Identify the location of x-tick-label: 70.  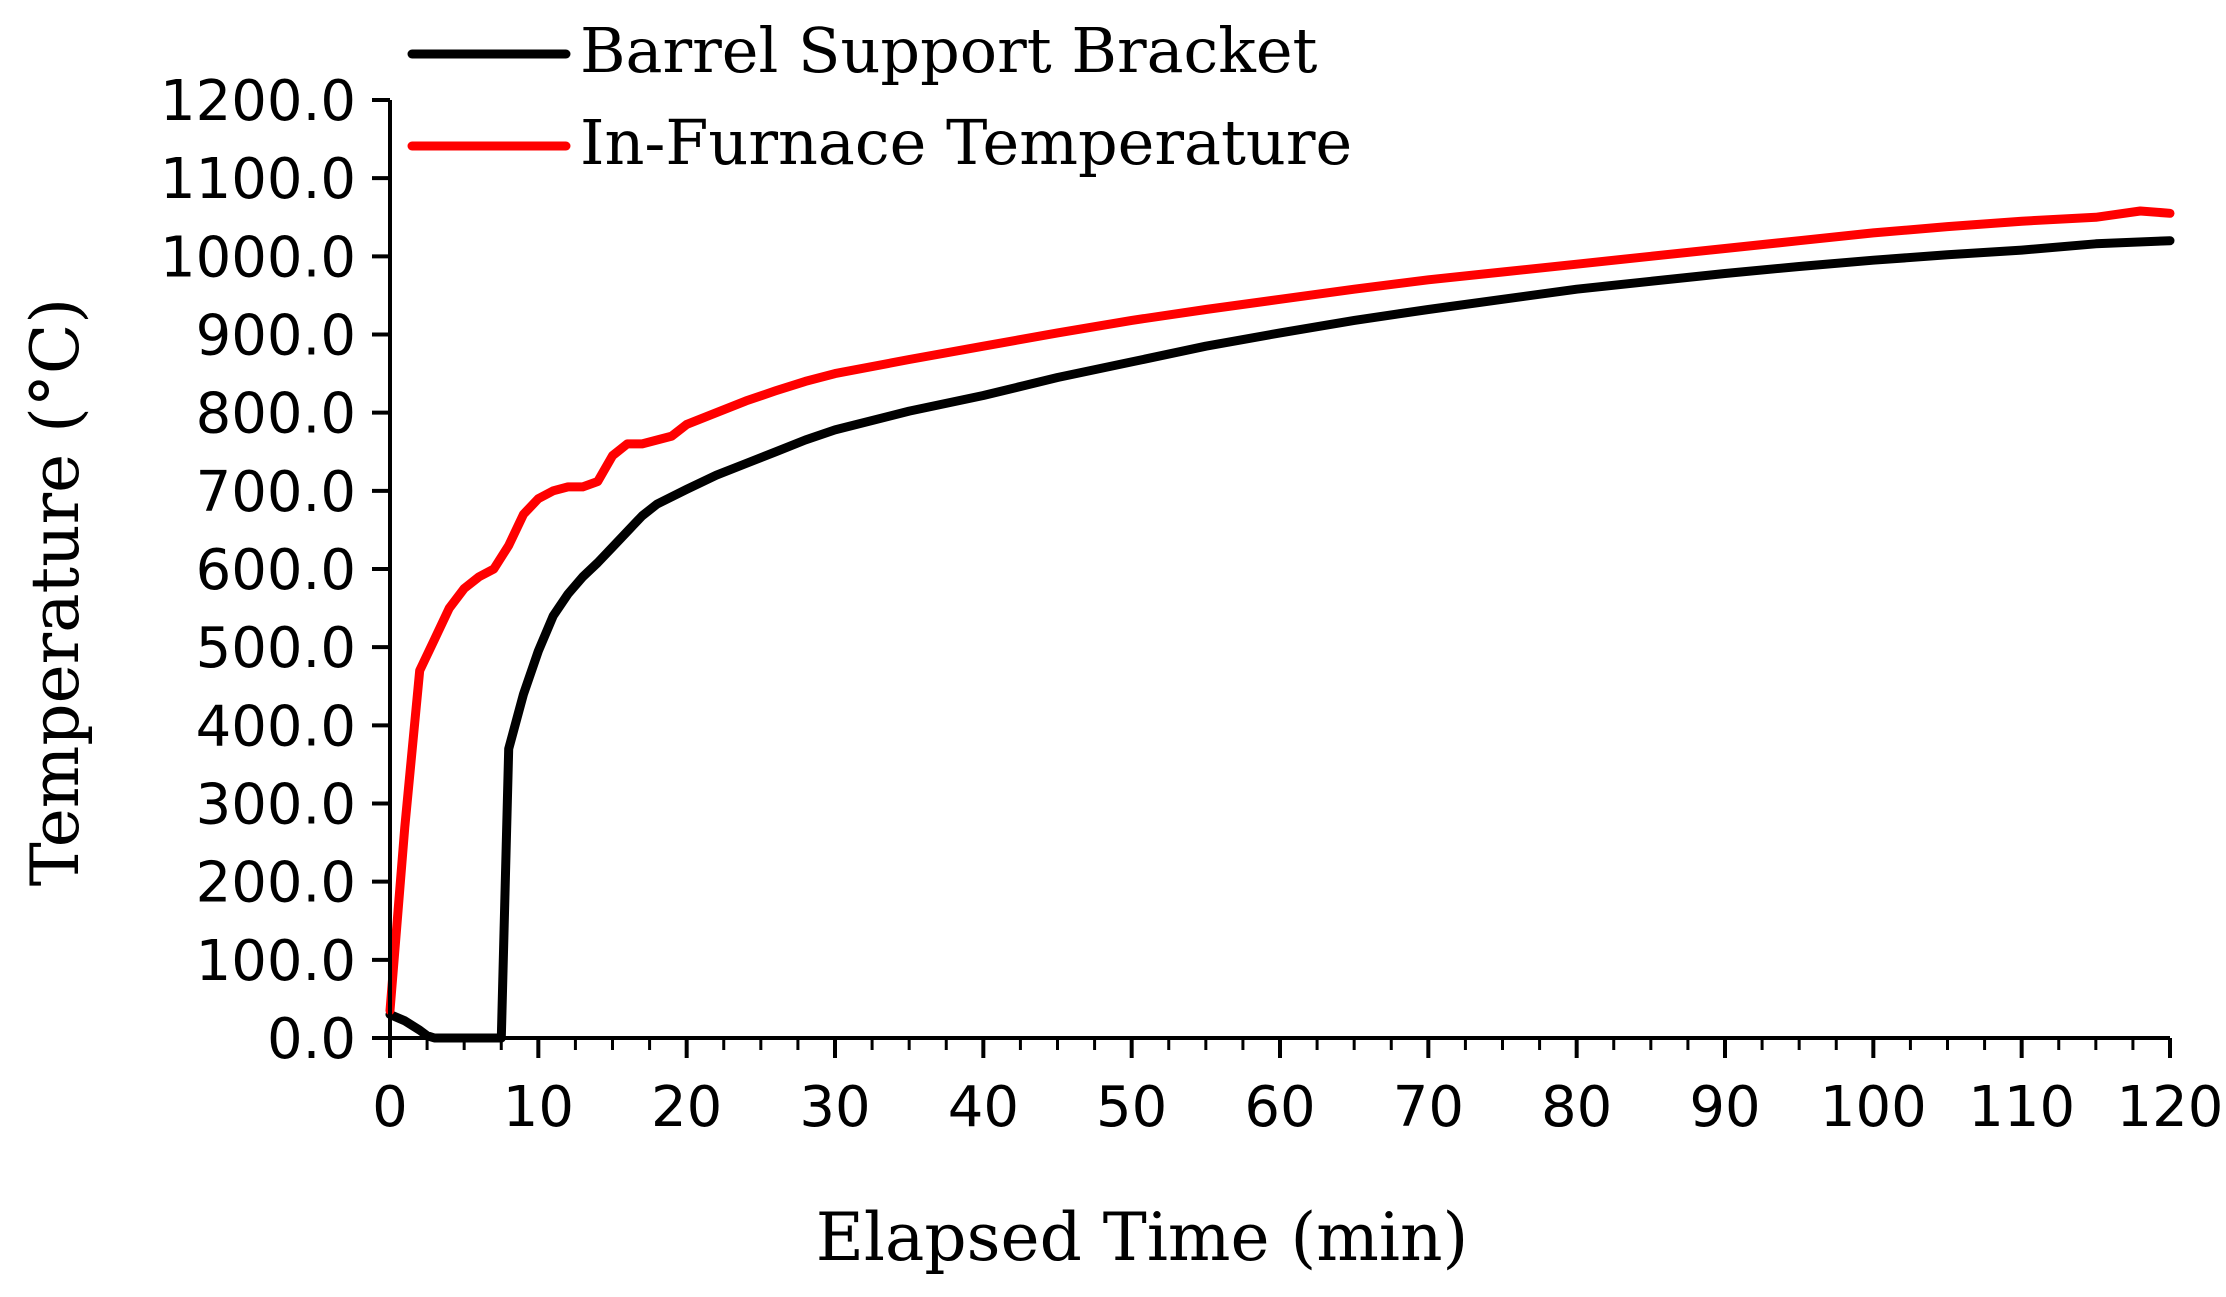
(1428, 1107).